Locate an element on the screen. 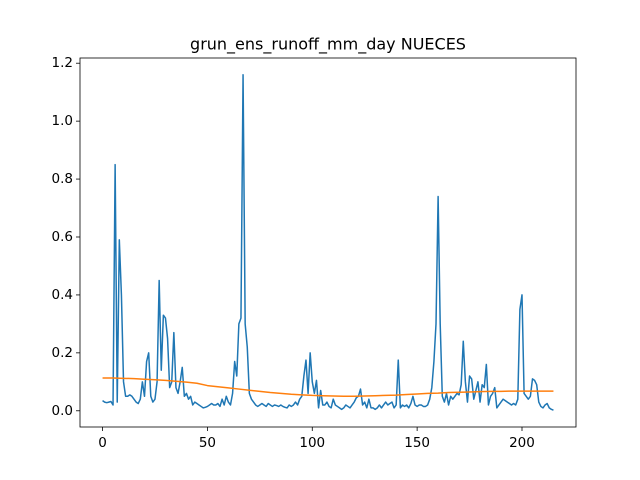 The image size is (640, 480). x-tick-label: 100 is located at coordinates (312, 443).